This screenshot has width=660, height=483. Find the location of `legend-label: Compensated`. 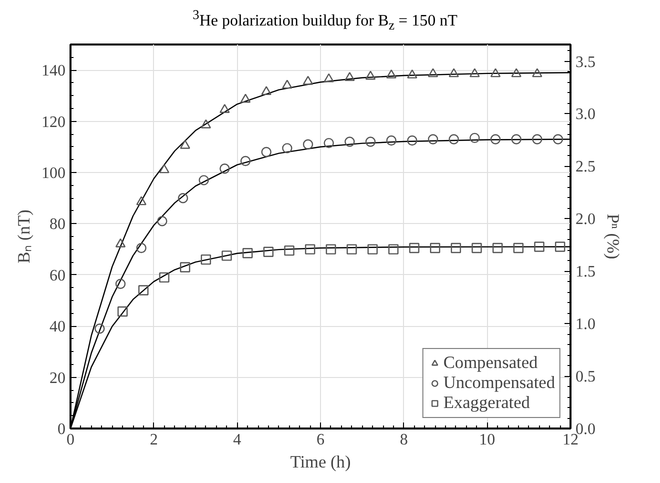

legend-label: Compensated is located at coordinates (490, 363).